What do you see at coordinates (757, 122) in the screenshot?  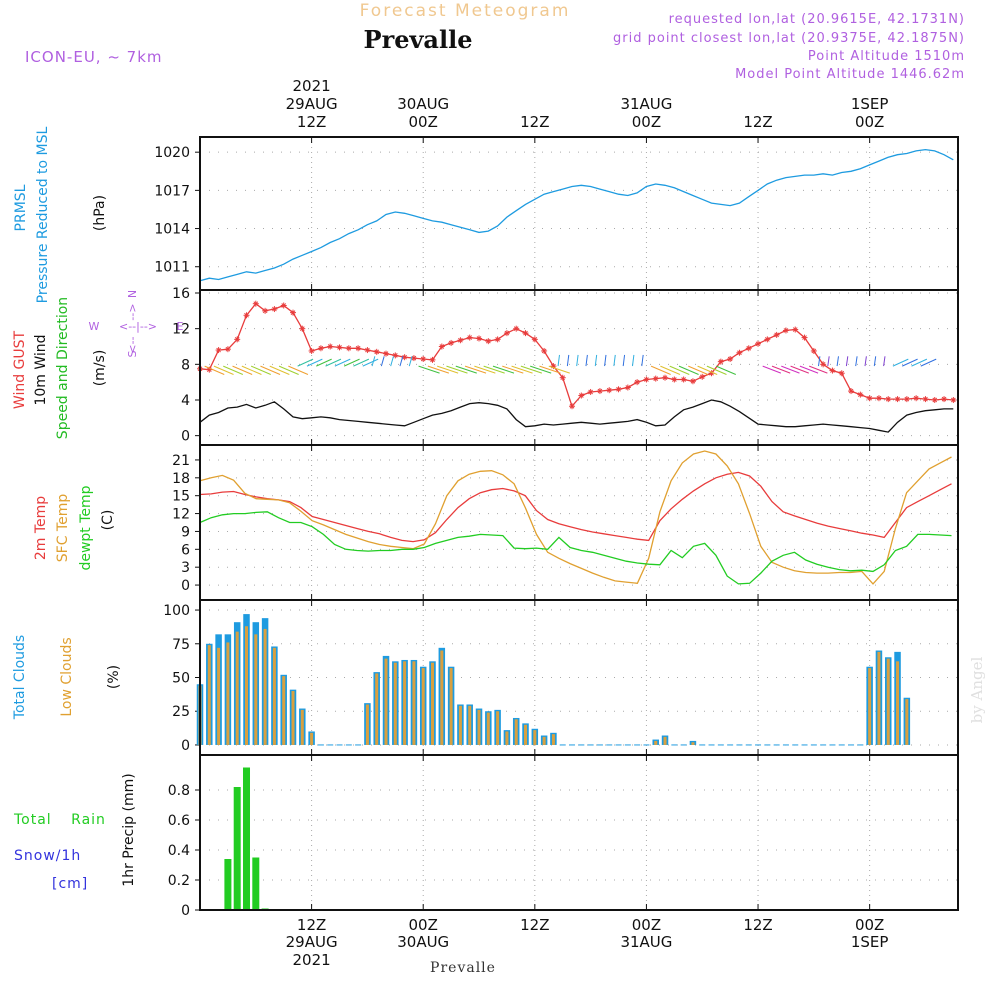 I see `top-axis-label: 12Z` at bounding box center [757, 122].